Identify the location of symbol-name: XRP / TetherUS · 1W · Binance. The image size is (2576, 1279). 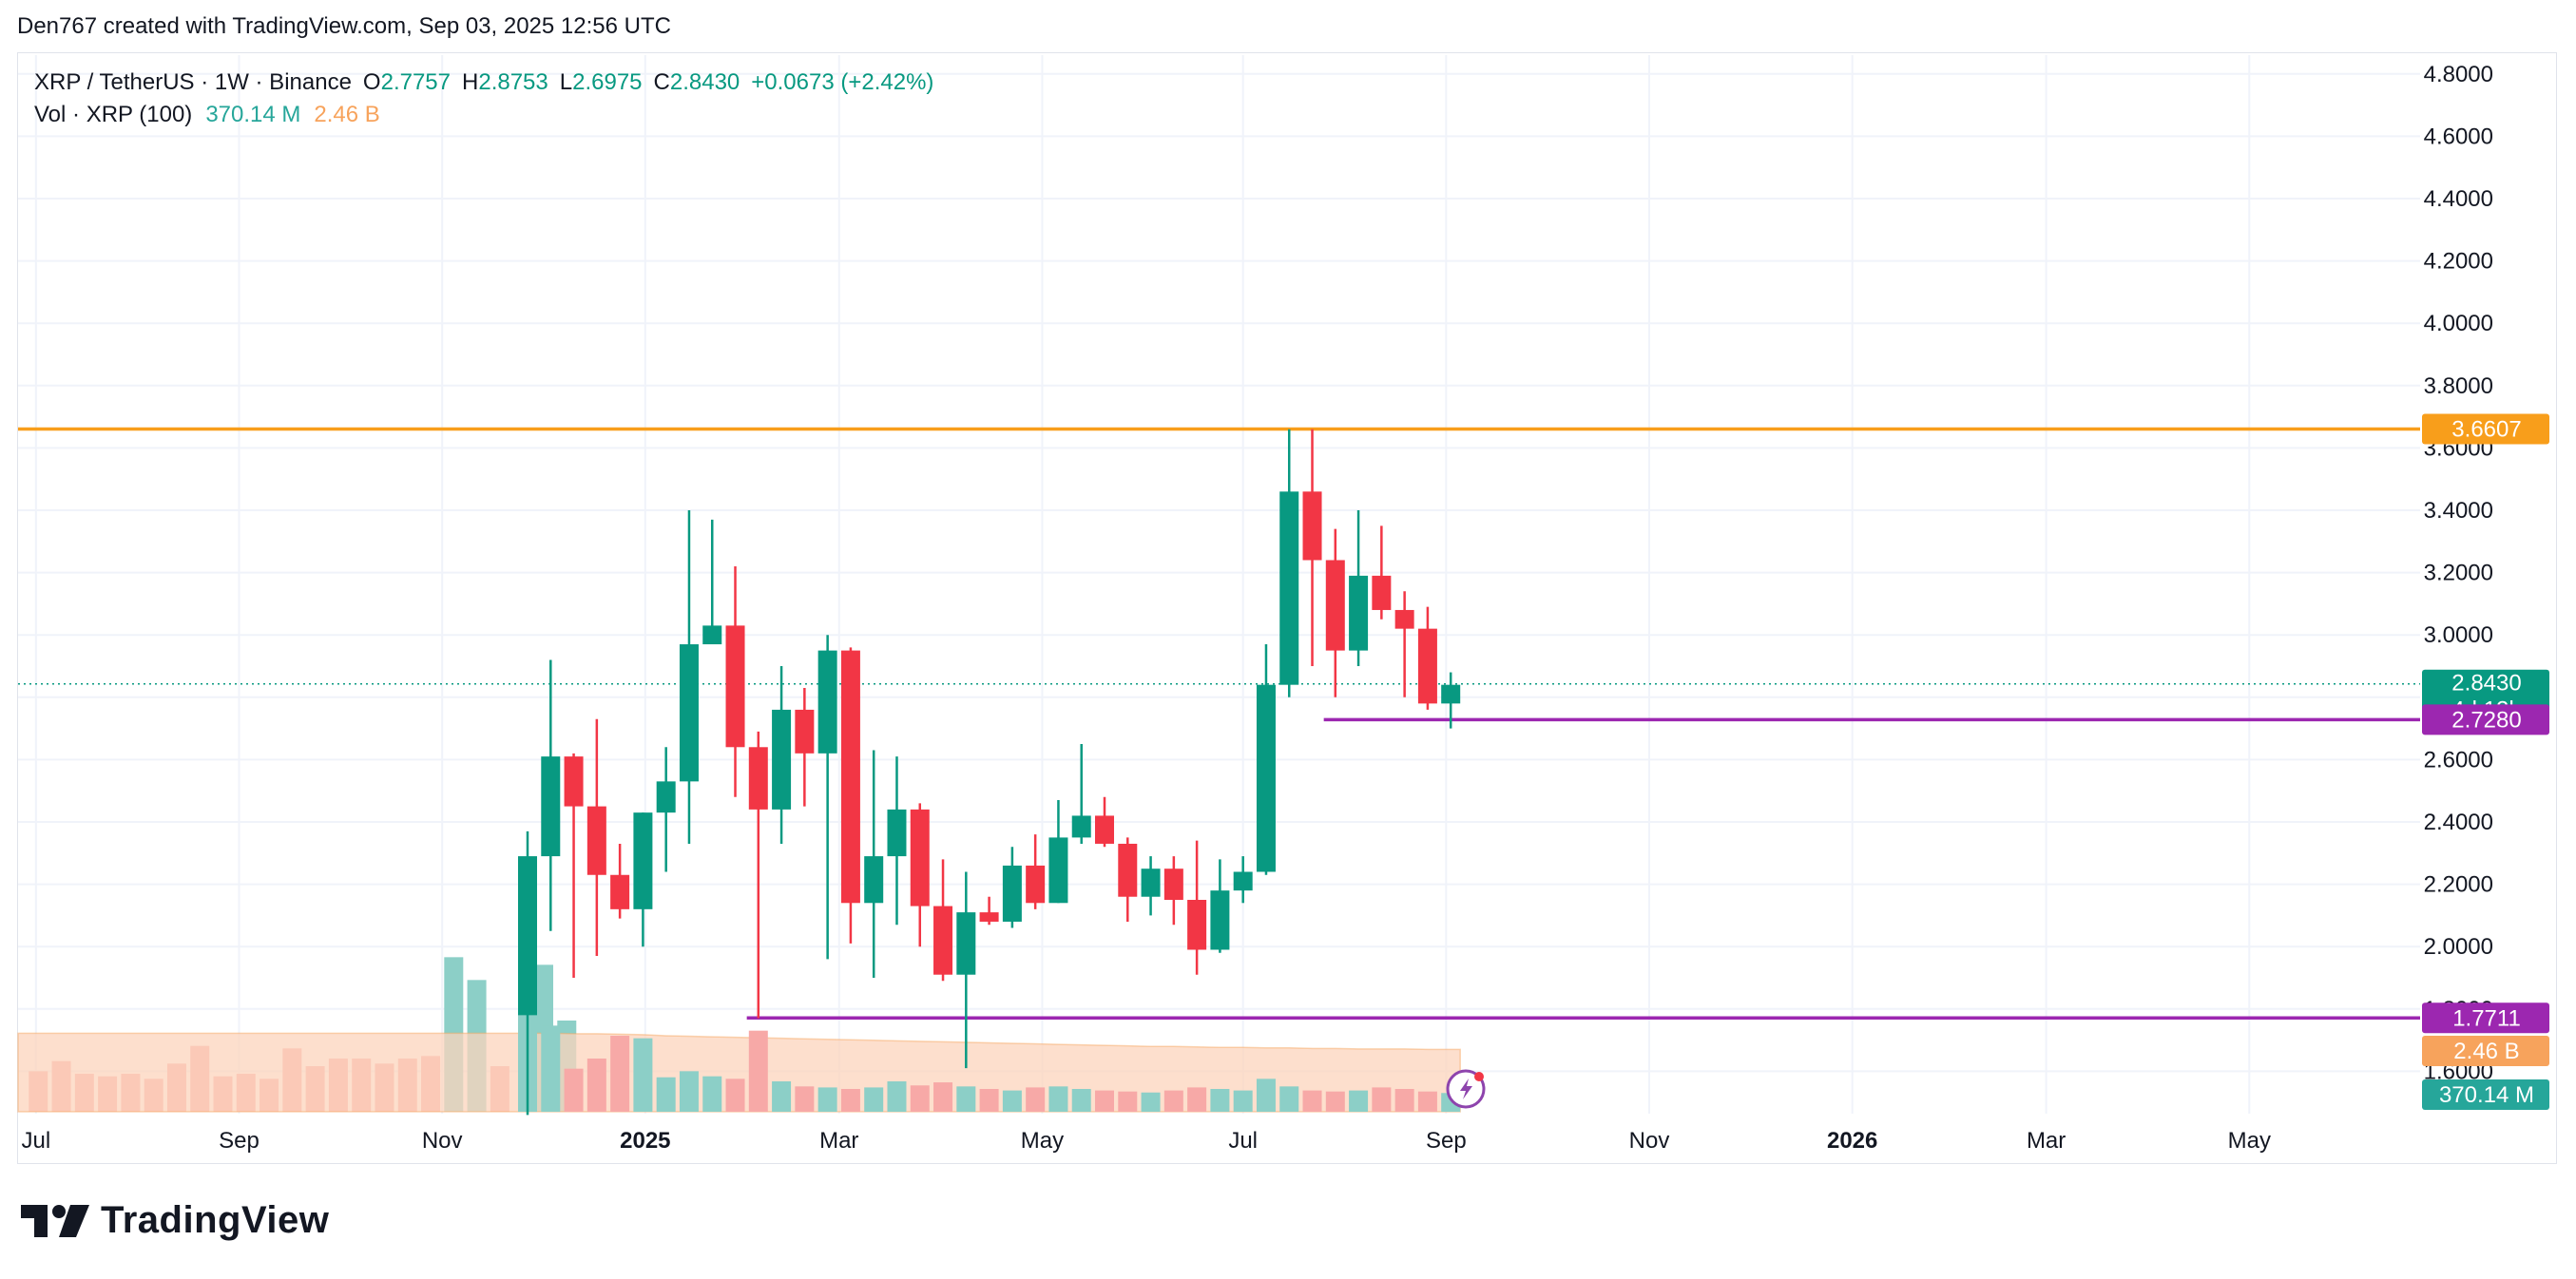
(193, 82).